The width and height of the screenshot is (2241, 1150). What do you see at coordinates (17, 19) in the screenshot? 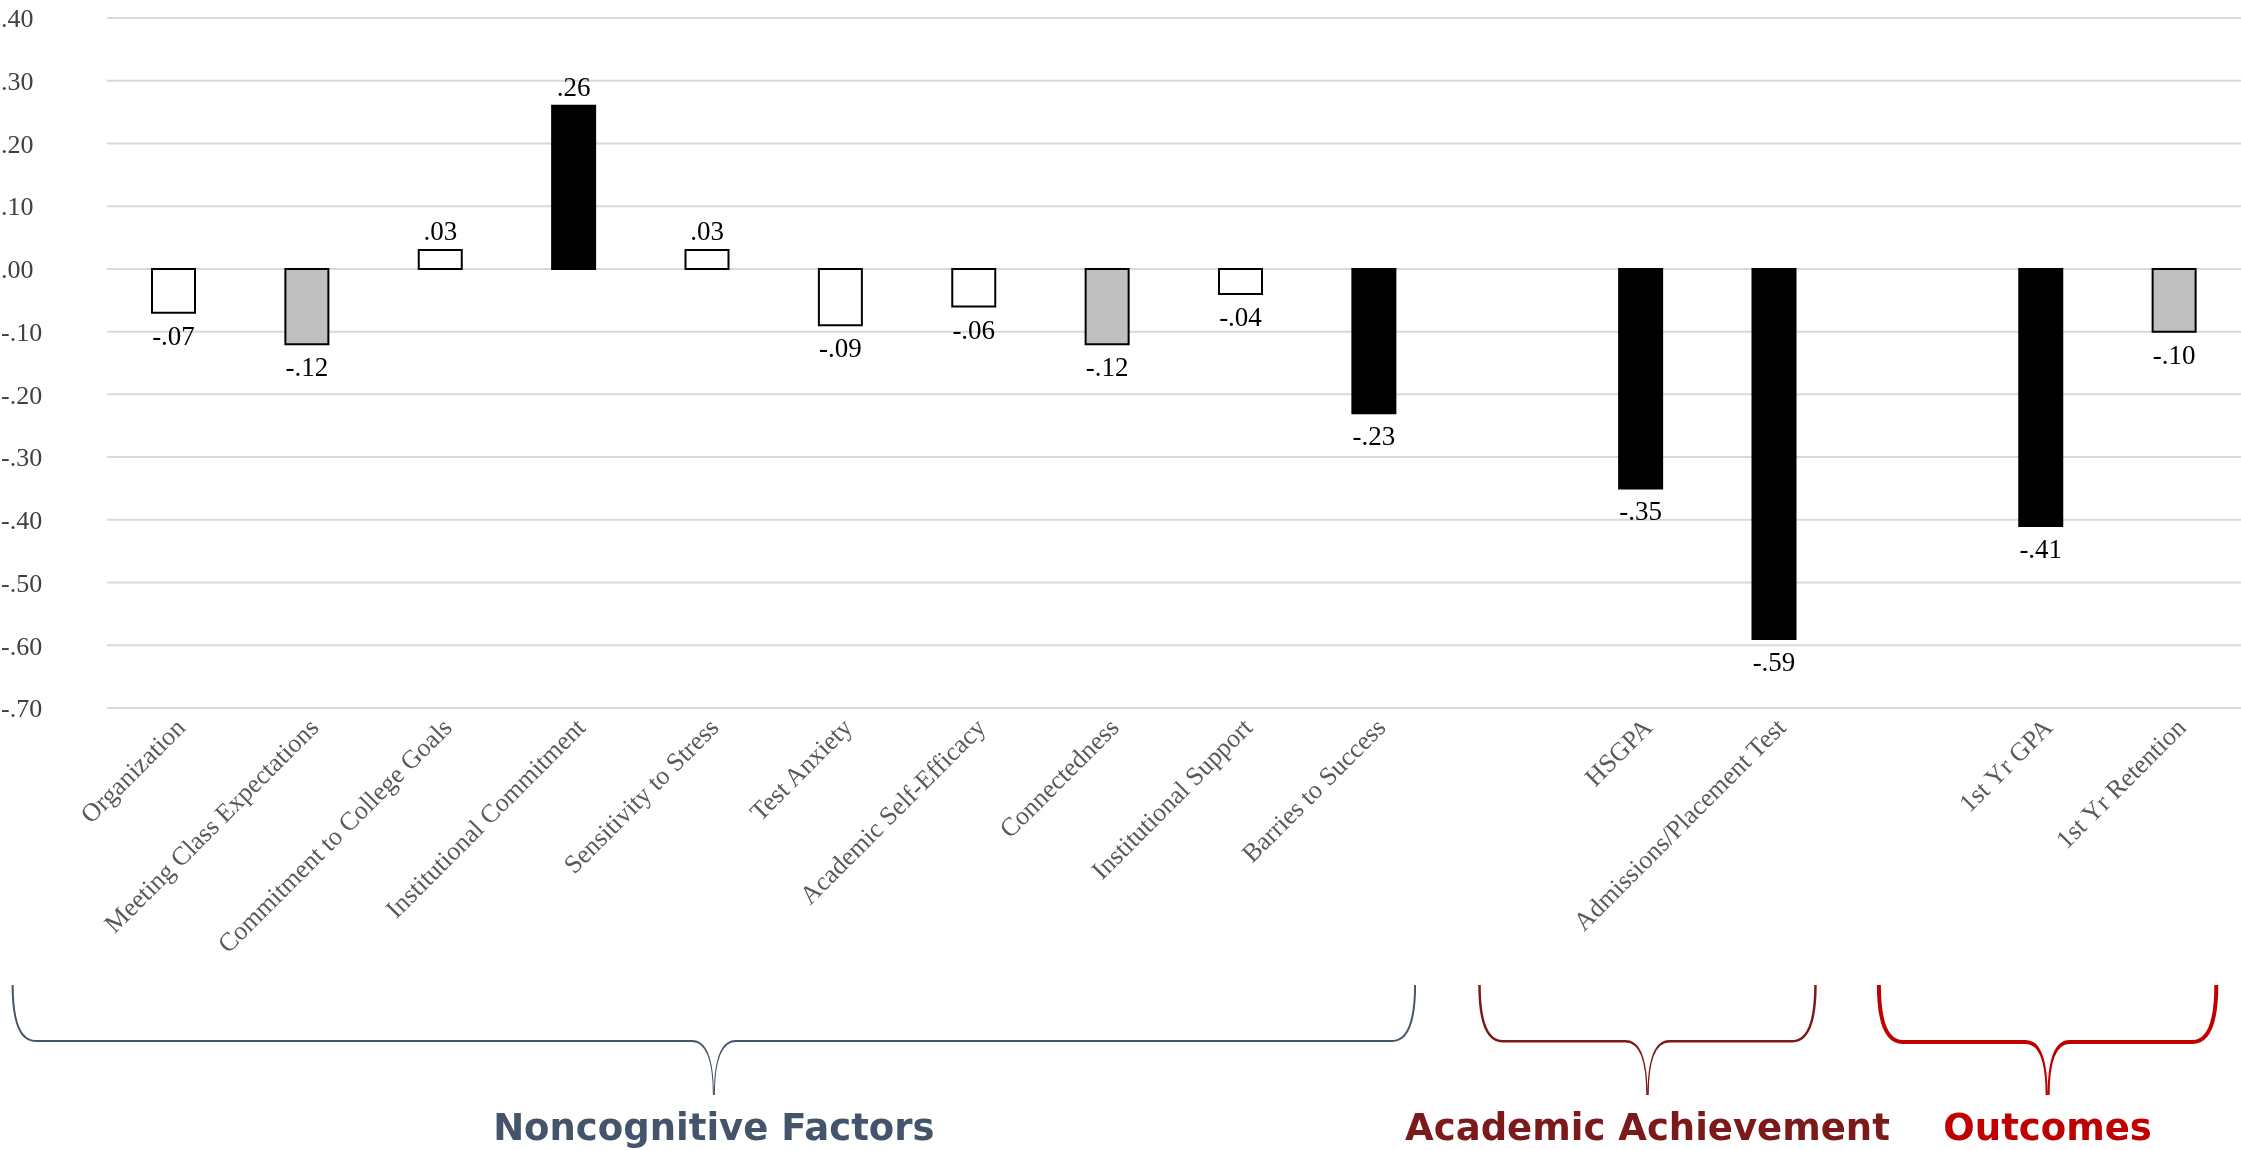
I see `y-tick-label: .40` at bounding box center [17, 19].